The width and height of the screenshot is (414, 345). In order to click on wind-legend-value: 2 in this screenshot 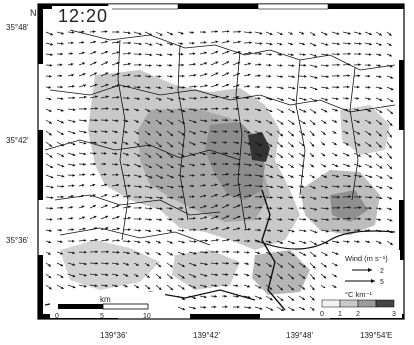, I will do `click(382, 271)`.